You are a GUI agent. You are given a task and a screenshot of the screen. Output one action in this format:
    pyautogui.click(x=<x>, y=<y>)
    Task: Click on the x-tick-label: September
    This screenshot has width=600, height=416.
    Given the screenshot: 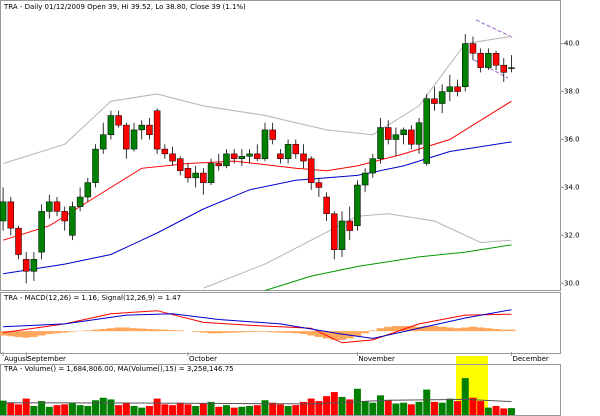 What is the action you would take?
    pyautogui.click(x=46, y=359)
    